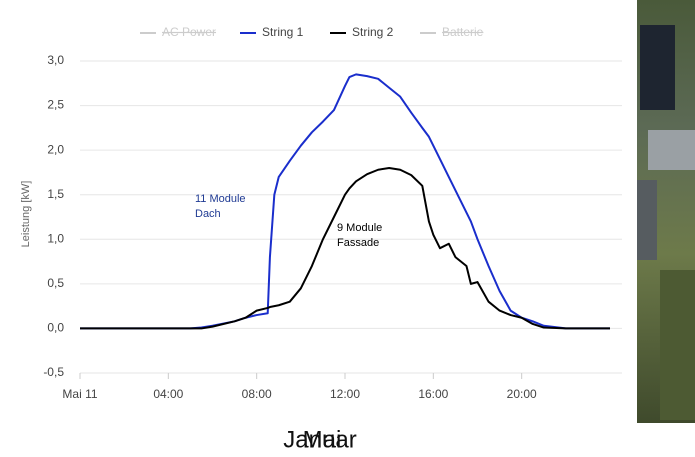 This screenshot has height=457, width=695. I want to click on y-tick-label: 3,0, so click(55, 60).